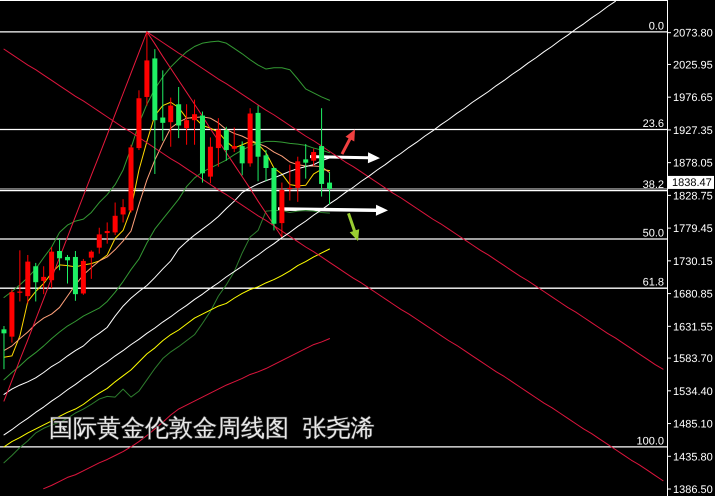  What do you see at coordinates (693, 359) in the screenshot?
I see `y-tick-label: 1583.70` at bounding box center [693, 359].